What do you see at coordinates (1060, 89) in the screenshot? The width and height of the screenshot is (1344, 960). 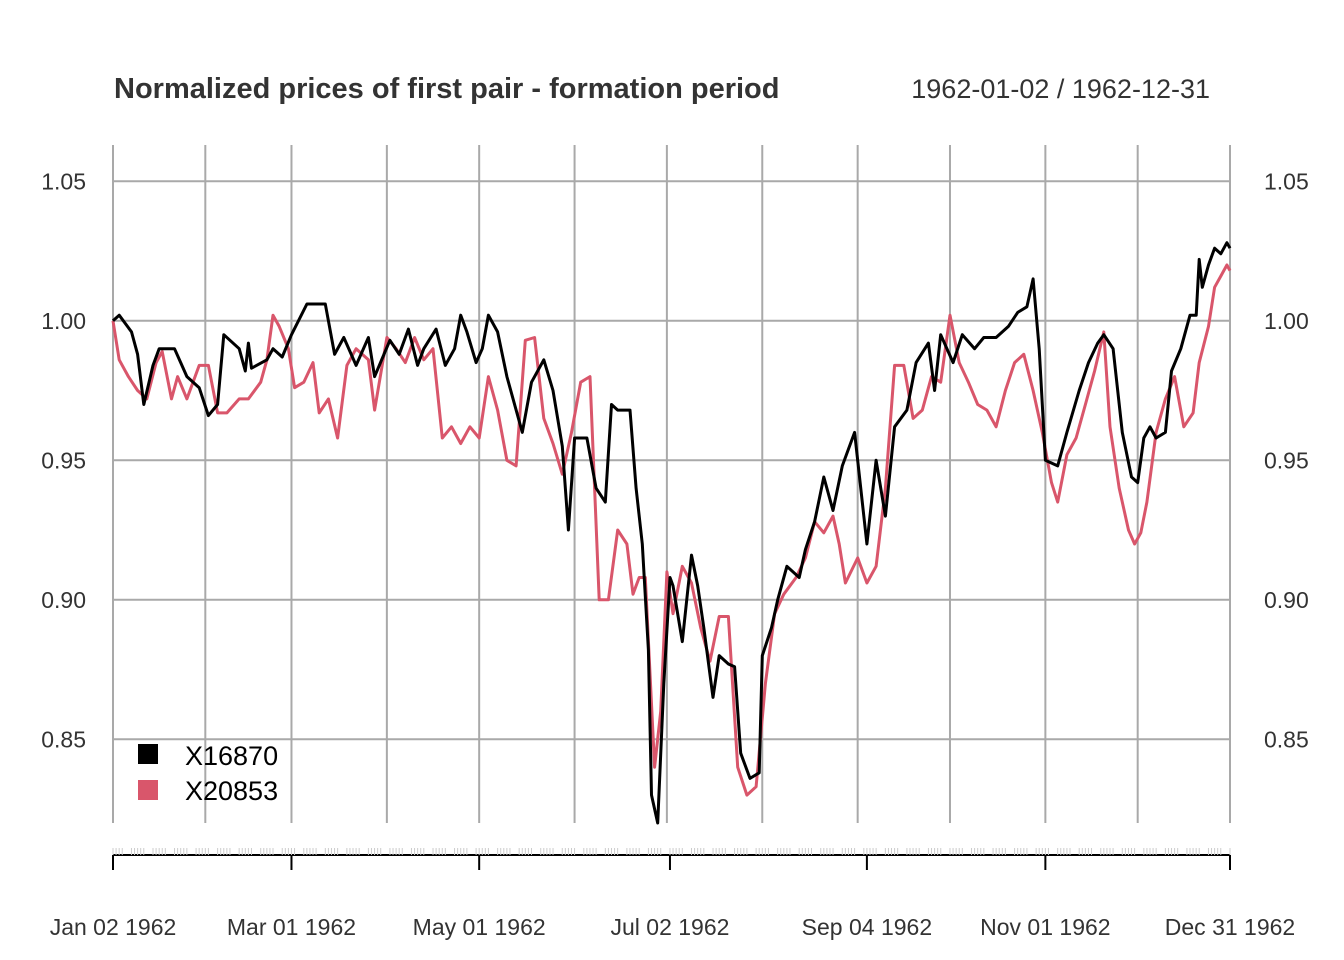 I see `date-range-label: 1962-01-02 / 1962-12-31` at bounding box center [1060, 89].